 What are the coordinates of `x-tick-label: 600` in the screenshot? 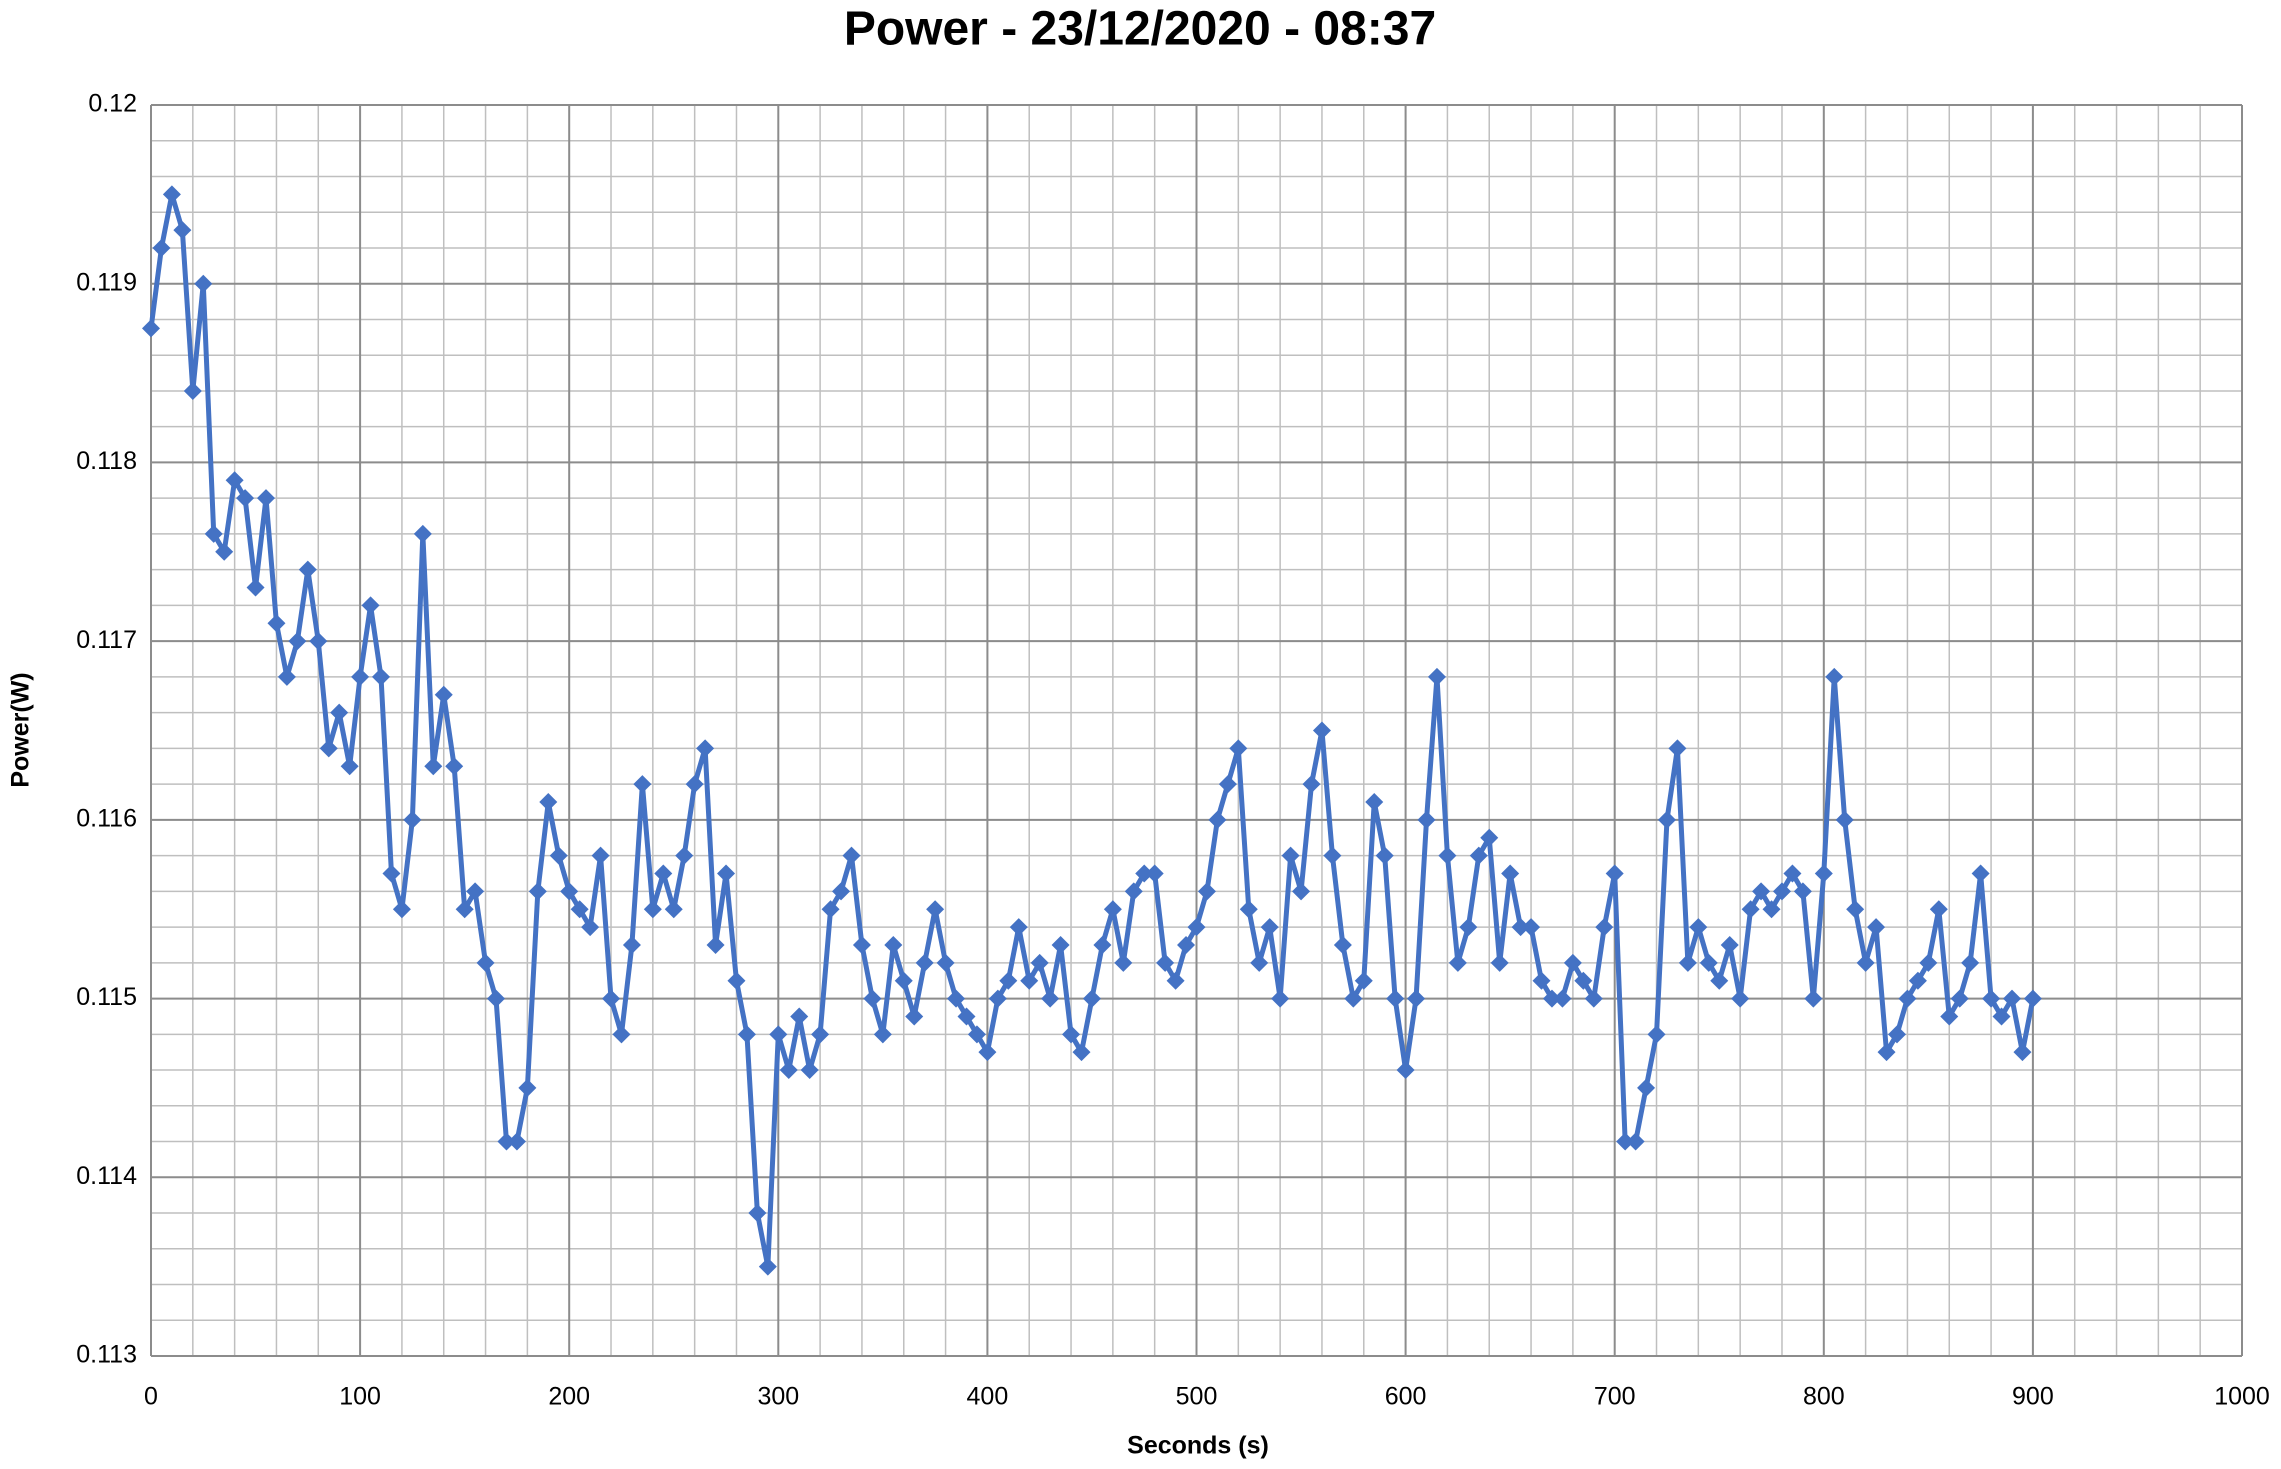 It's located at (1406, 1397).